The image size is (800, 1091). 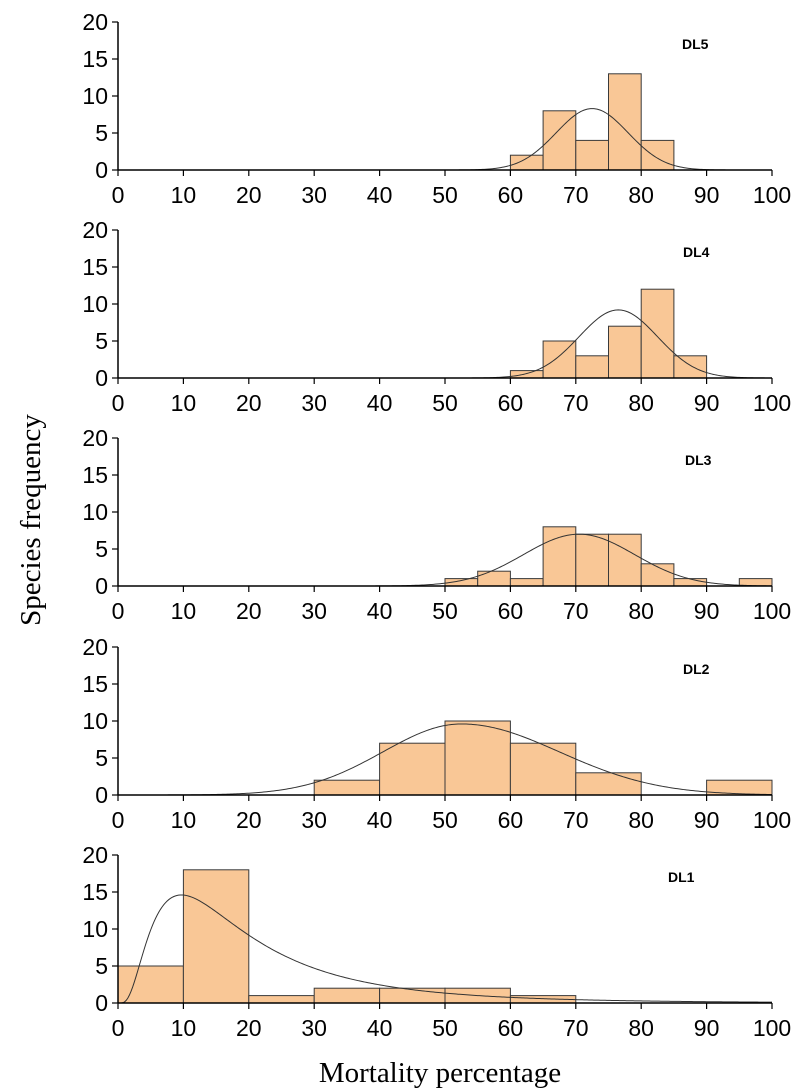 I want to click on y-axis-title: Species frequency, so click(x=31, y=520).